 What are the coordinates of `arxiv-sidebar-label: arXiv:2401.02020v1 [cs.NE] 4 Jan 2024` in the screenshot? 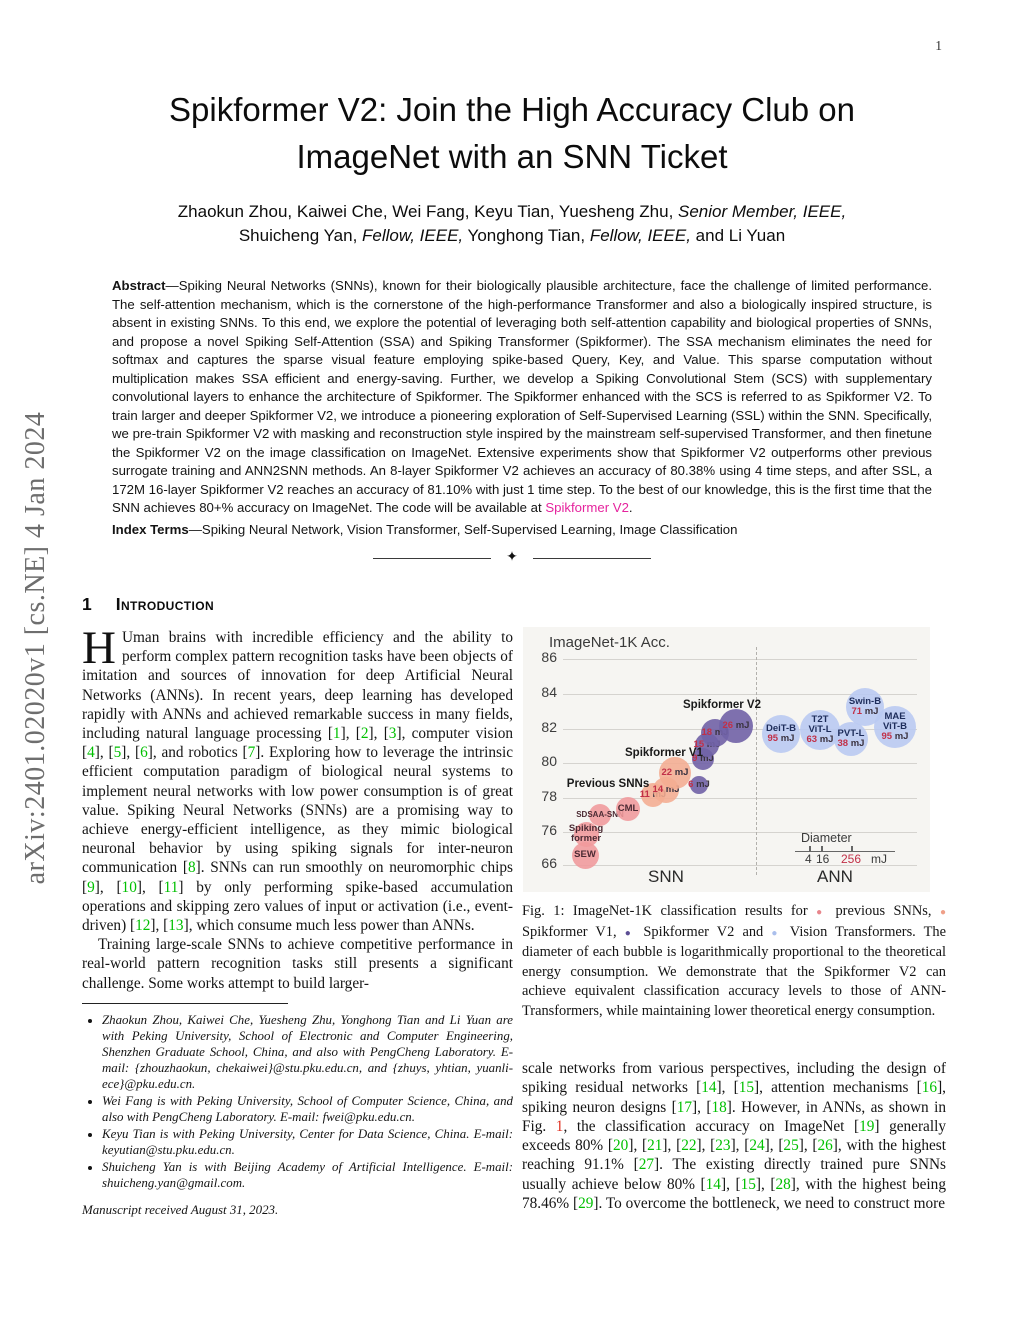 It's located at (35, 648).